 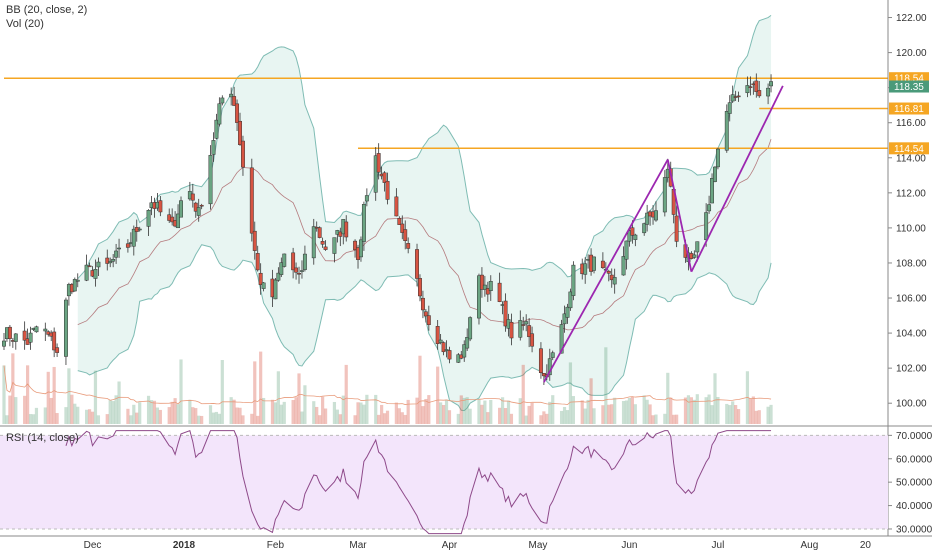 What do you see at coordinates (25, 24) in the screenshot?
I see `vol-indicator-label: Vol (20)` at bounding box center [25, 24].